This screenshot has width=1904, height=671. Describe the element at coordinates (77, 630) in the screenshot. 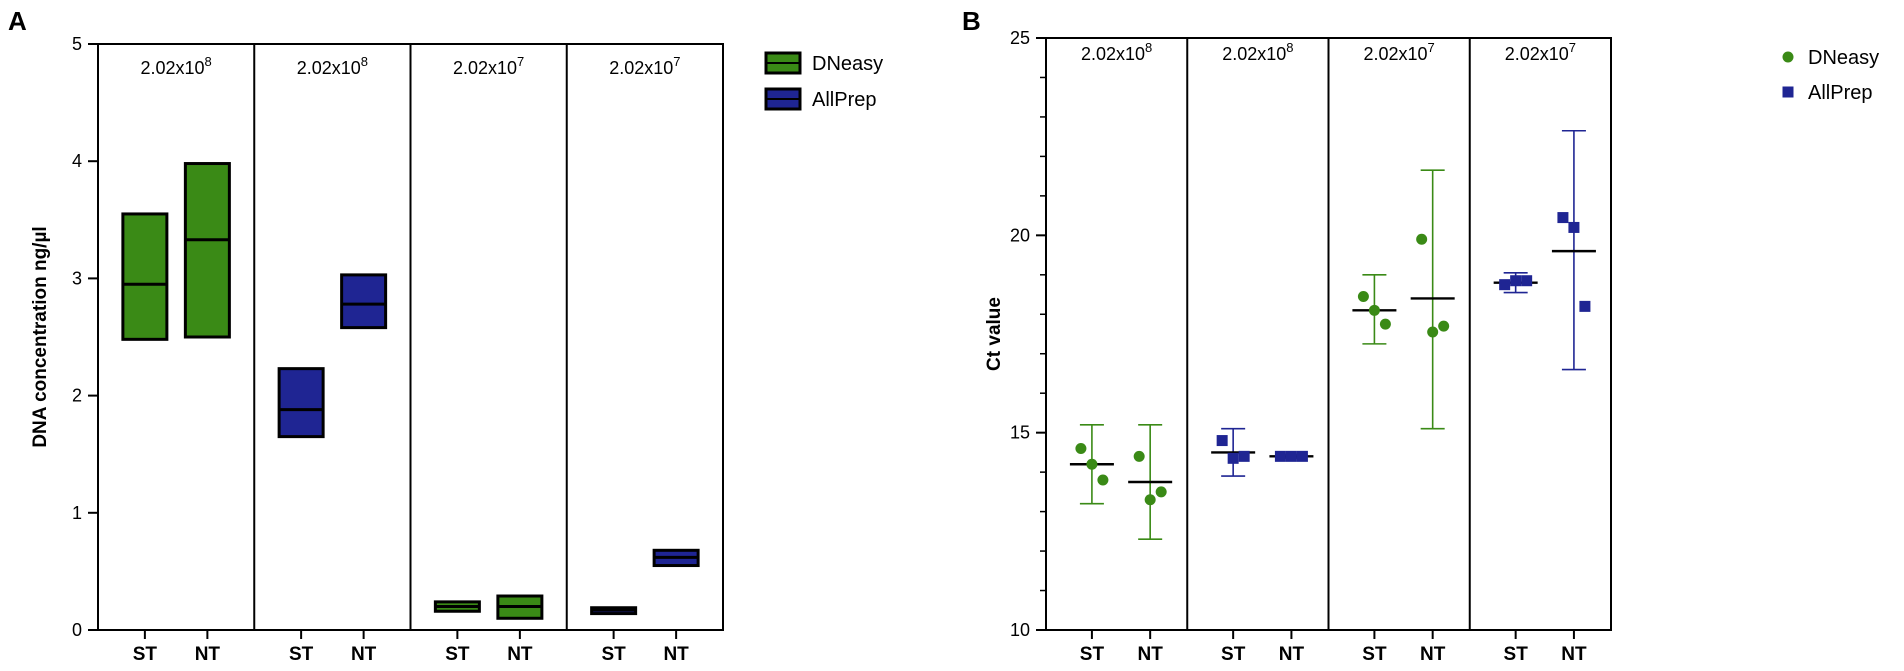

I see `y-tick-label: 0` at that location.